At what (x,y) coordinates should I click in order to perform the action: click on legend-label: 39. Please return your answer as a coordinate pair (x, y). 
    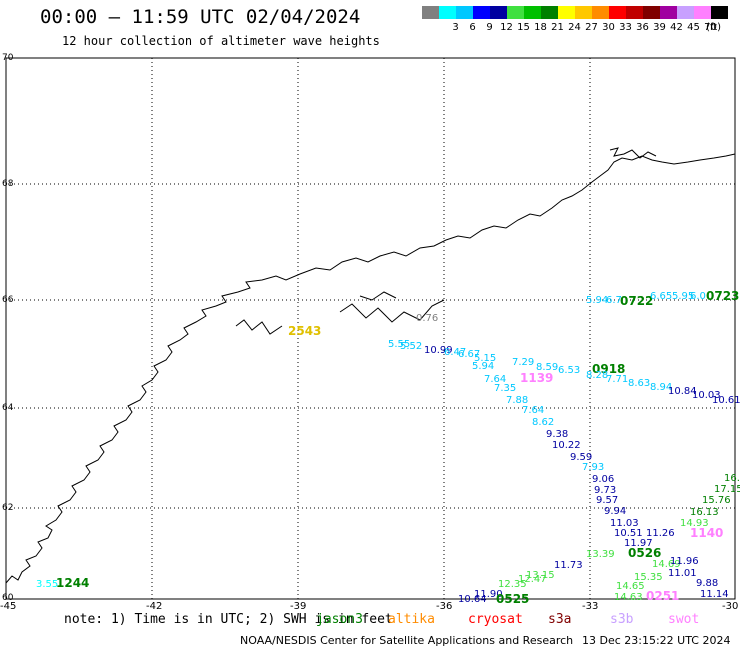
    Looking at the image, I should click on (659, 27).